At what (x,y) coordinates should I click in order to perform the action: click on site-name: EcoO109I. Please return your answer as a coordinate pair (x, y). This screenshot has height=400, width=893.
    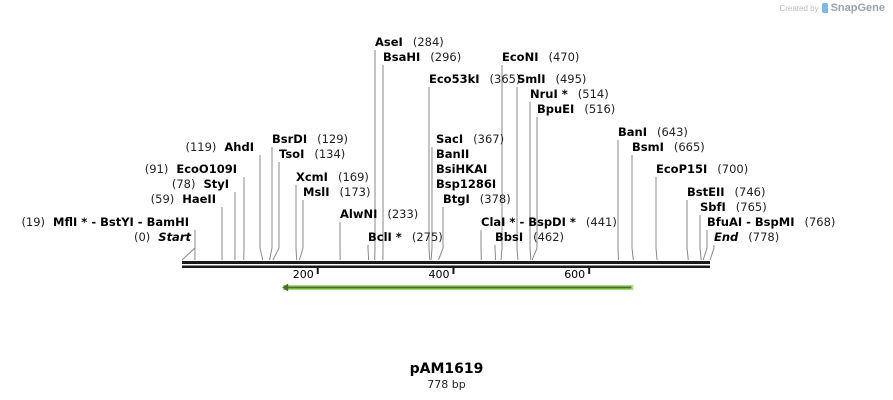
    Looking at the image, I should click on (206, 169).